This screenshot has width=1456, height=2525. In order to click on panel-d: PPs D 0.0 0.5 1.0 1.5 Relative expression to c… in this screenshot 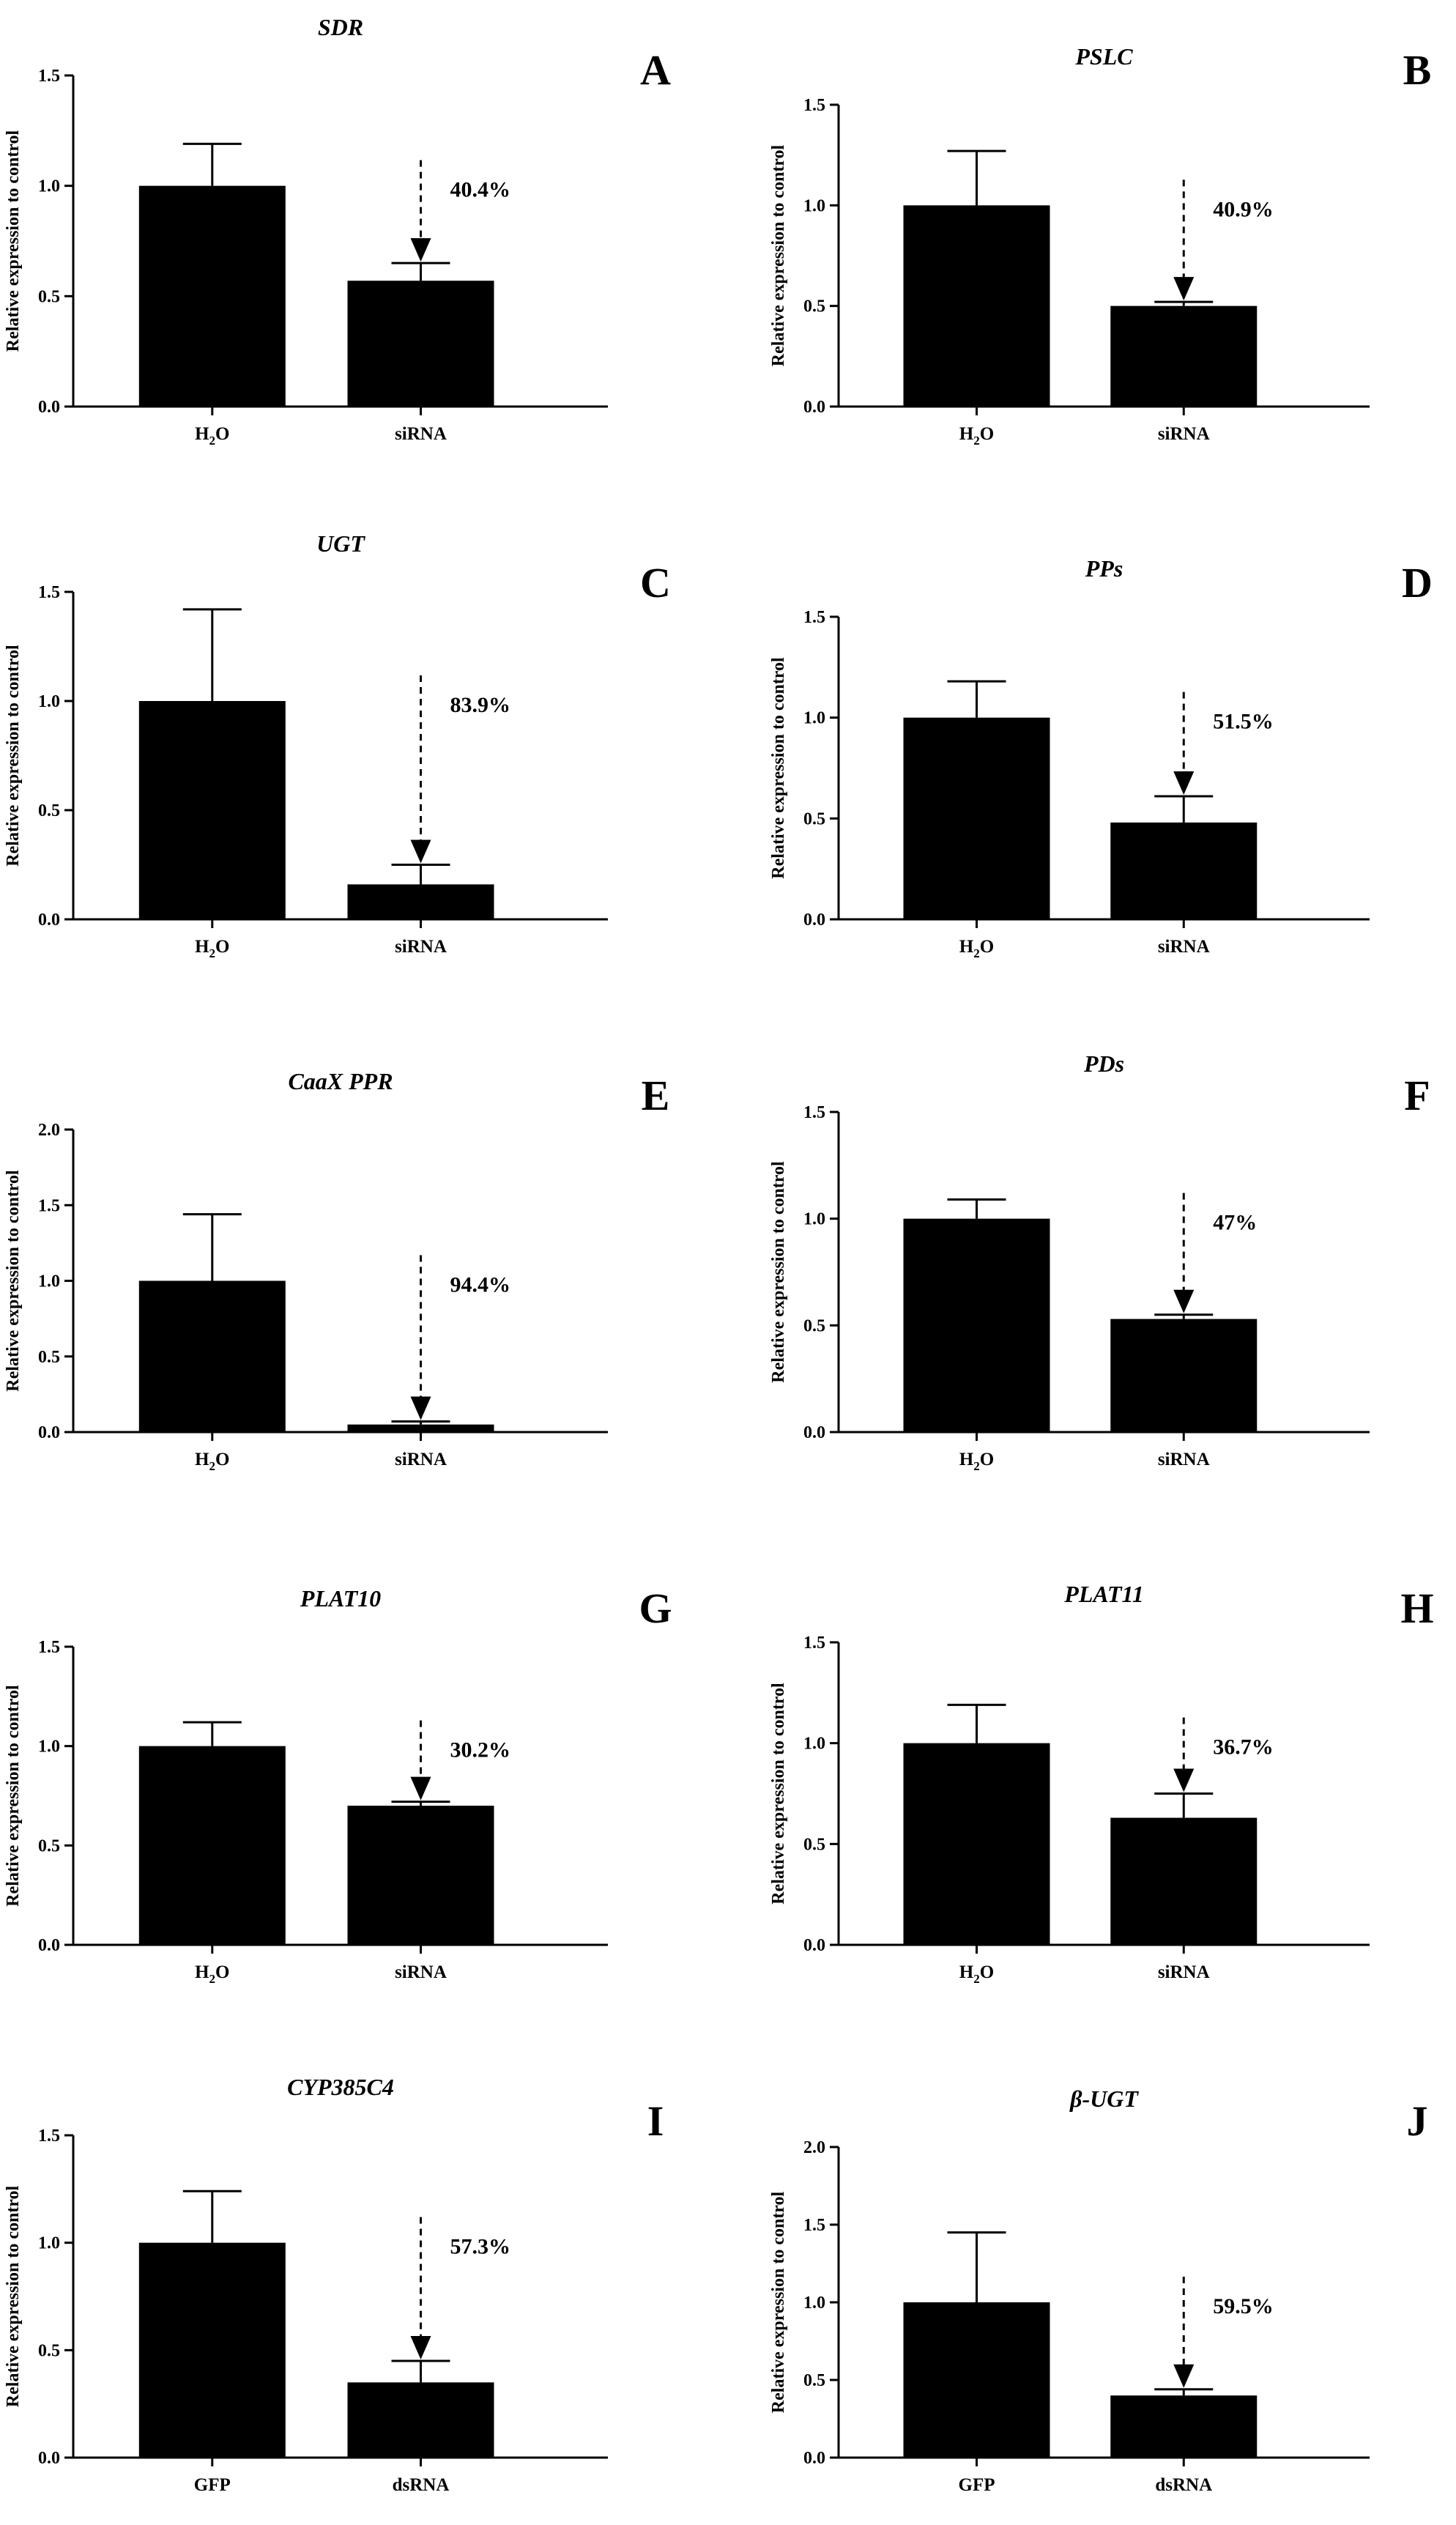, I will do `click(1101, 758)`.